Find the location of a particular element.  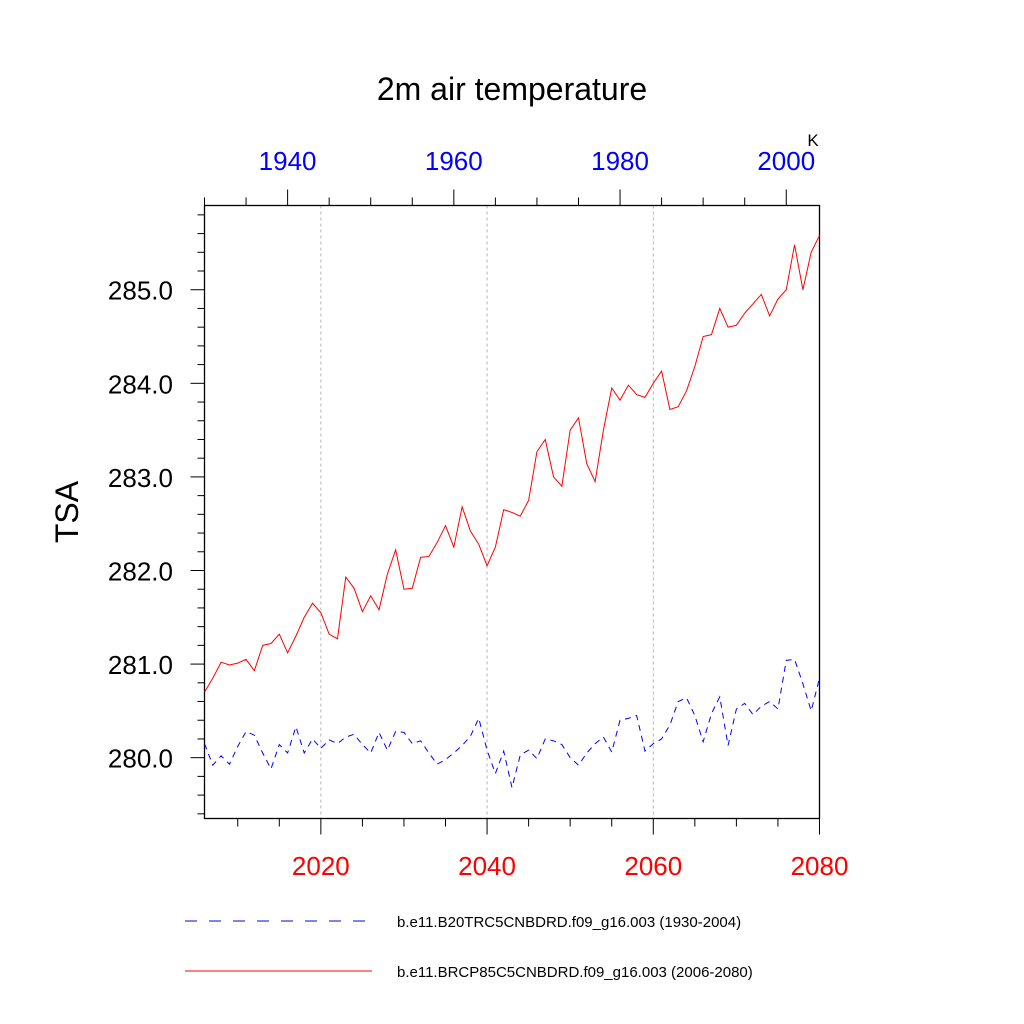

top-tick-label: 1980 is located at coordinates (620, 161).